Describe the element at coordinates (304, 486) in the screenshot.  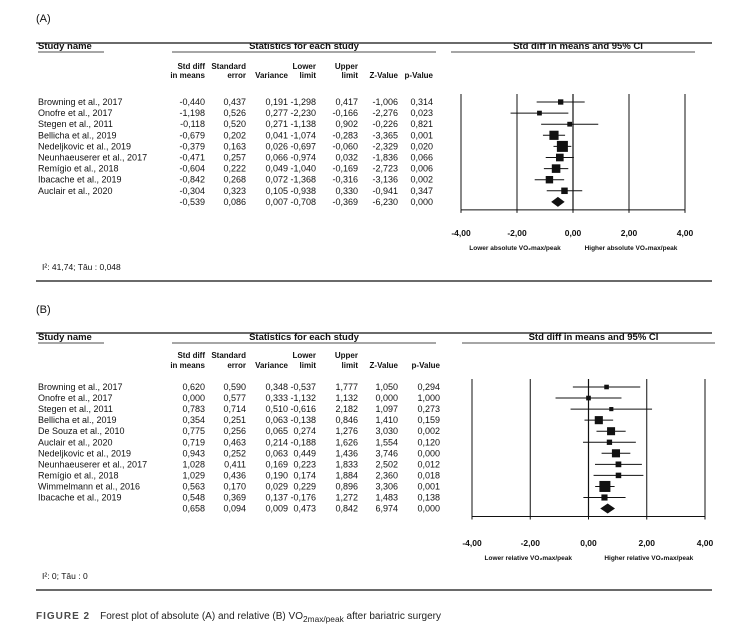
I see `panel-b-study-9-value-3: 0,229` at that location.